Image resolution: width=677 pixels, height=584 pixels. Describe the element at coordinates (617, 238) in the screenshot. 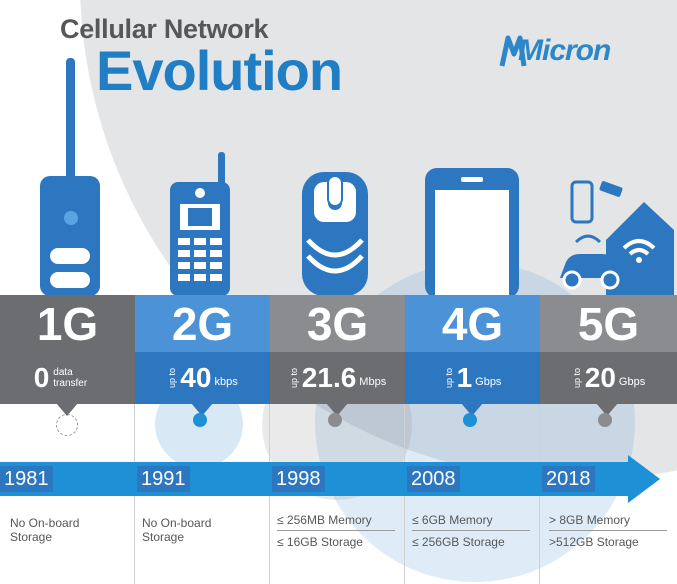

I see `5g-devices-icon` at that location.